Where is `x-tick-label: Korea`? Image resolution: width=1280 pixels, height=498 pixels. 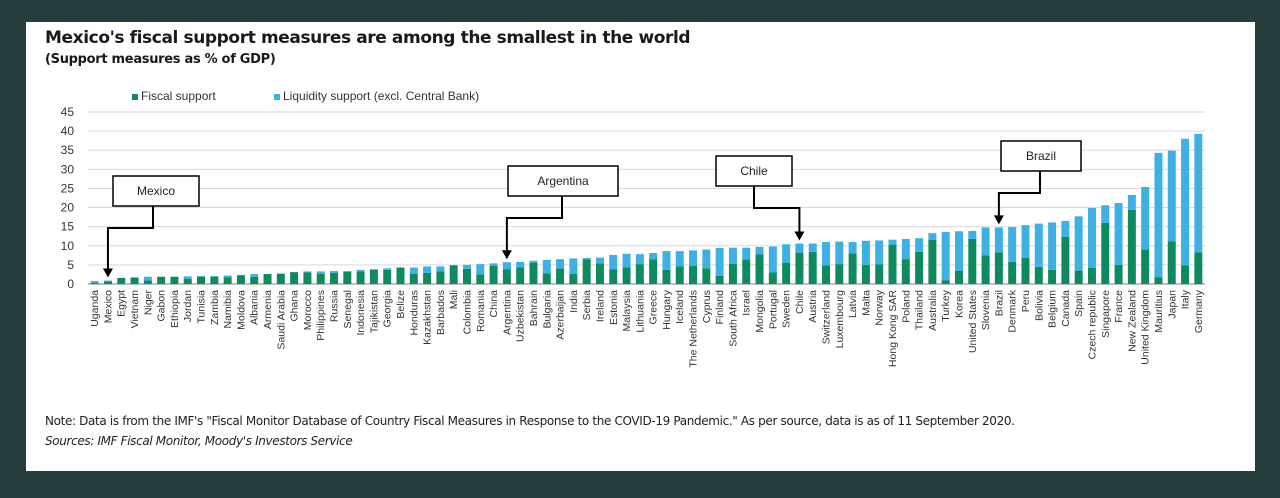
x-tick-label: Korea is located at coordinates (959, 304).